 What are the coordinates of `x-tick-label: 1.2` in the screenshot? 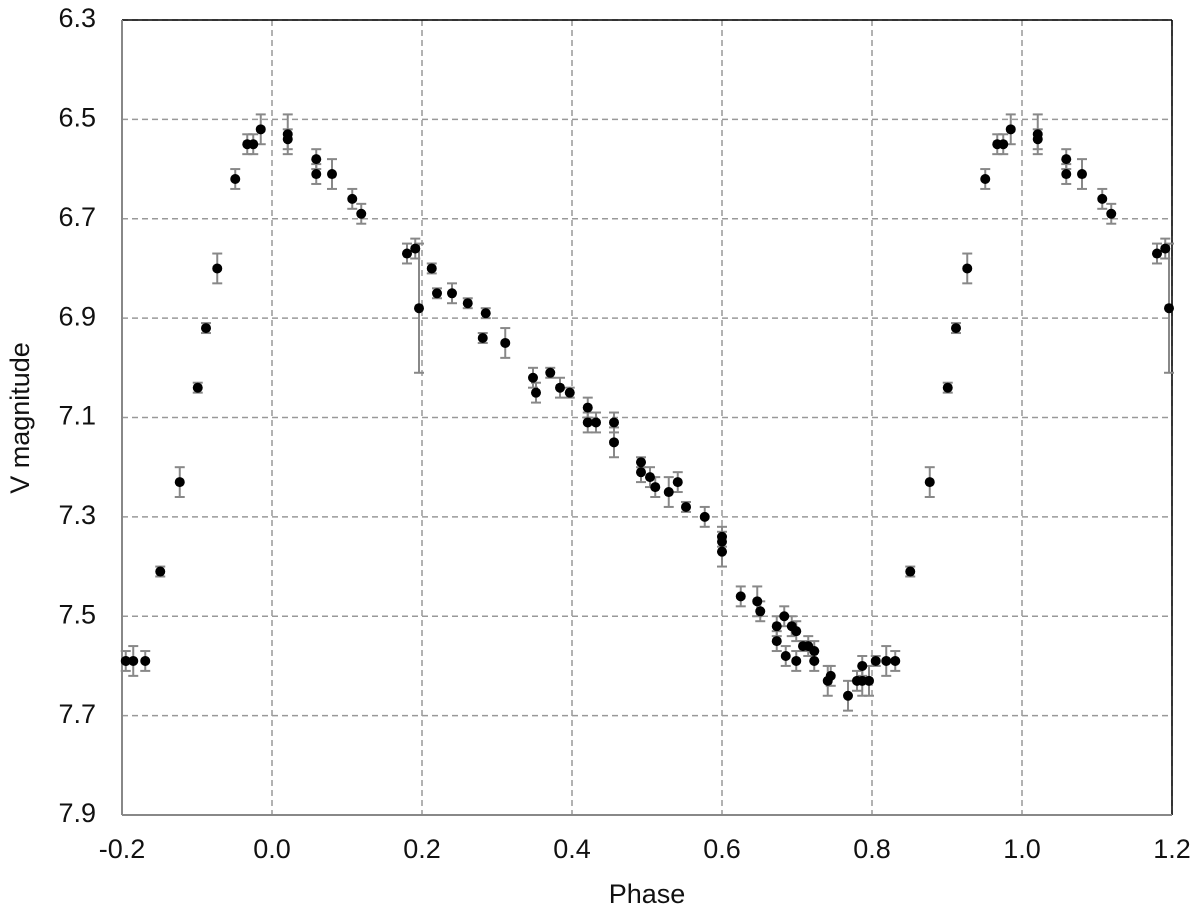 It's located at (1172, 849).